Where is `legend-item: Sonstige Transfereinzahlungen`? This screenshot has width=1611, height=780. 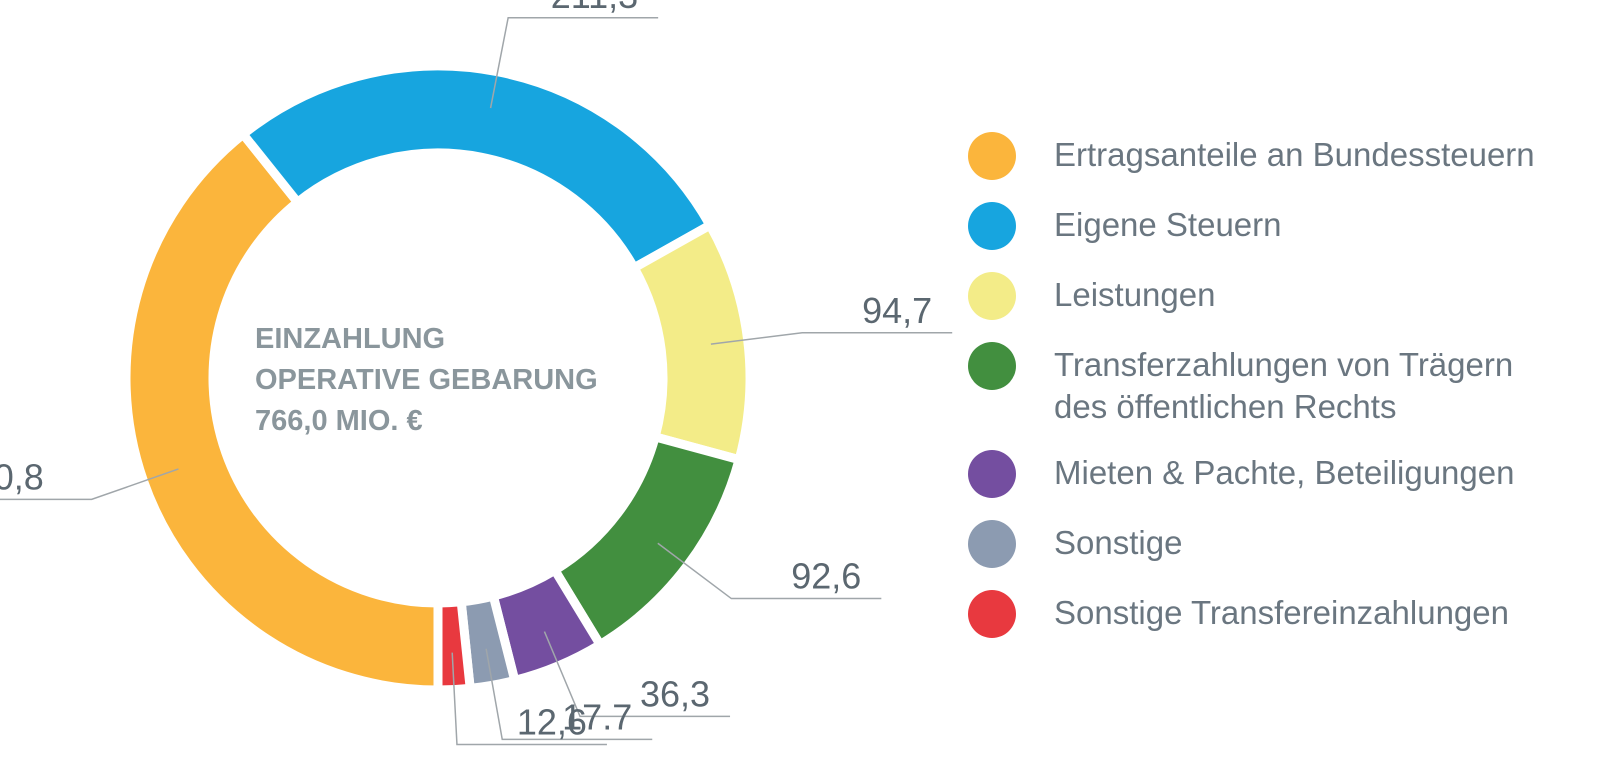 legend-item: Sonstige Transfereinzahlungen is located at coordinates (1288, 614).